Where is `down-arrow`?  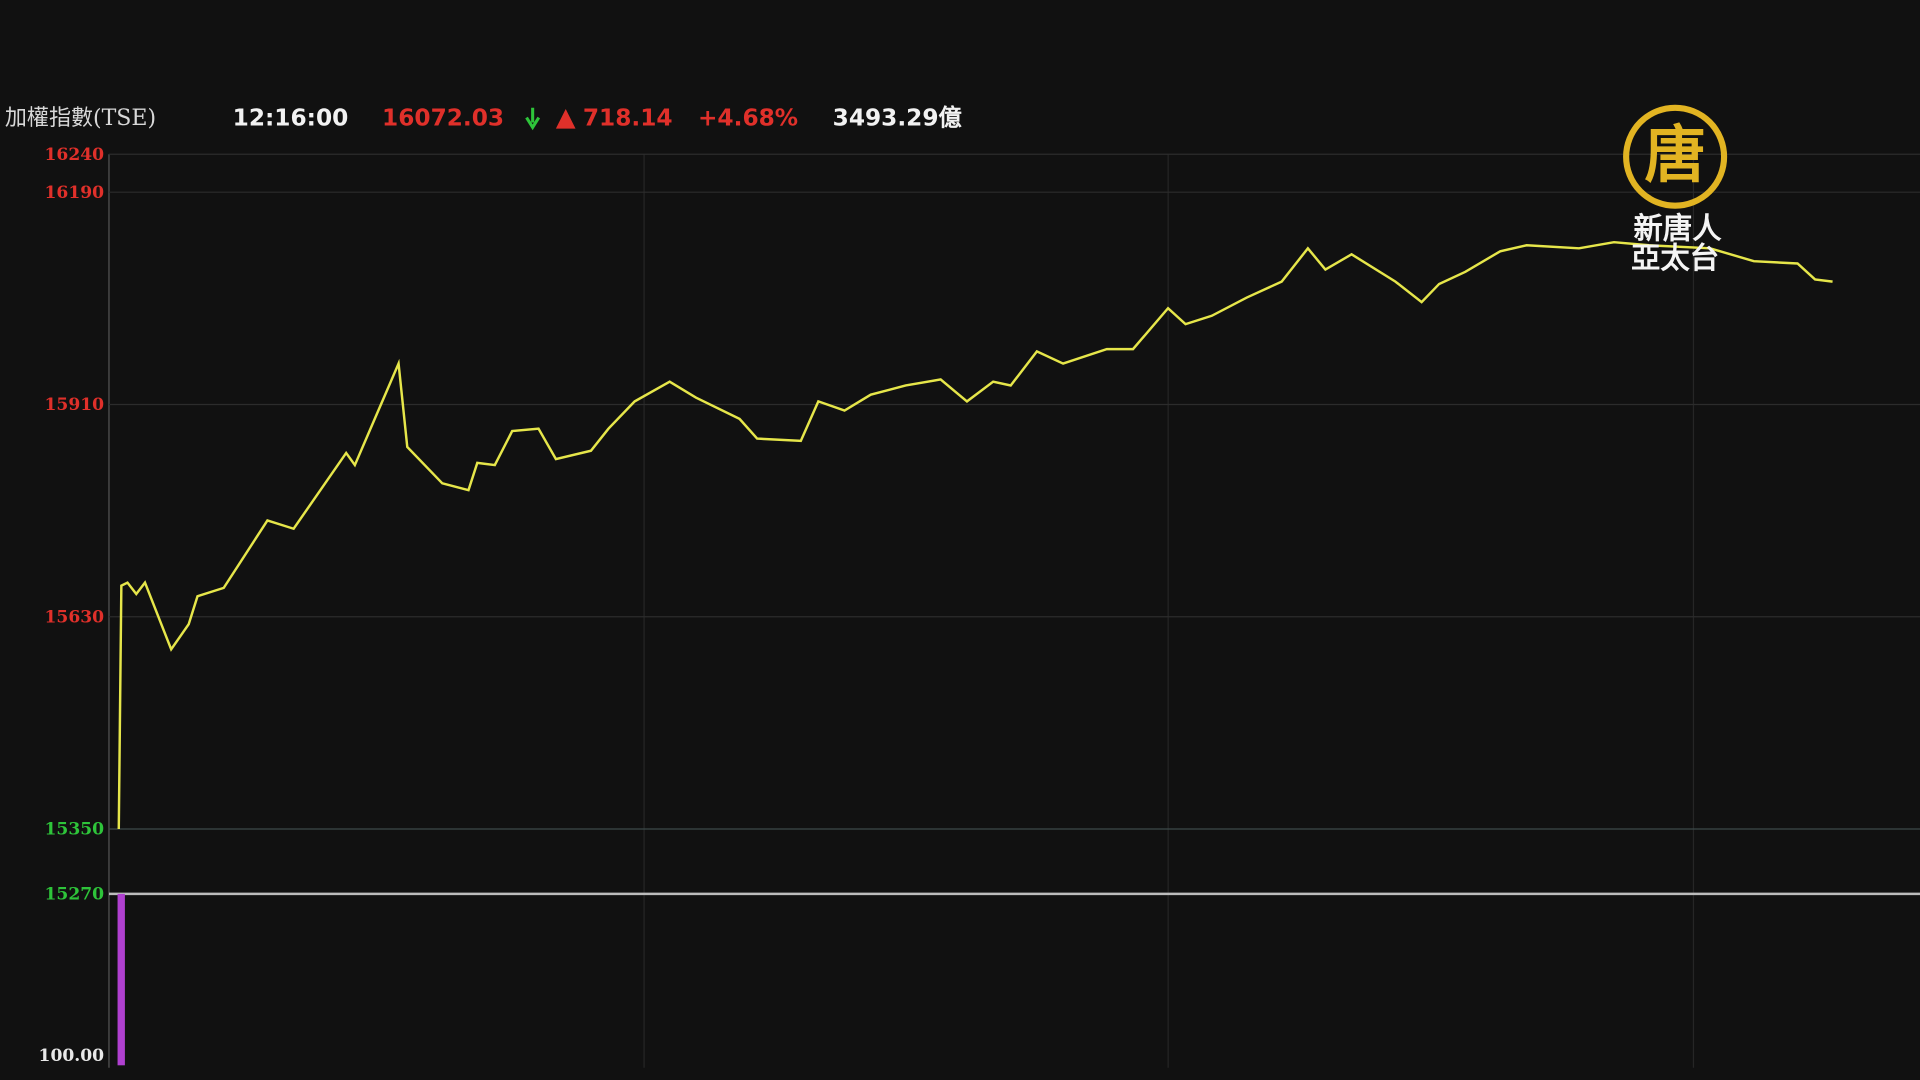 down-arrow is located at coordinates (533, 119).